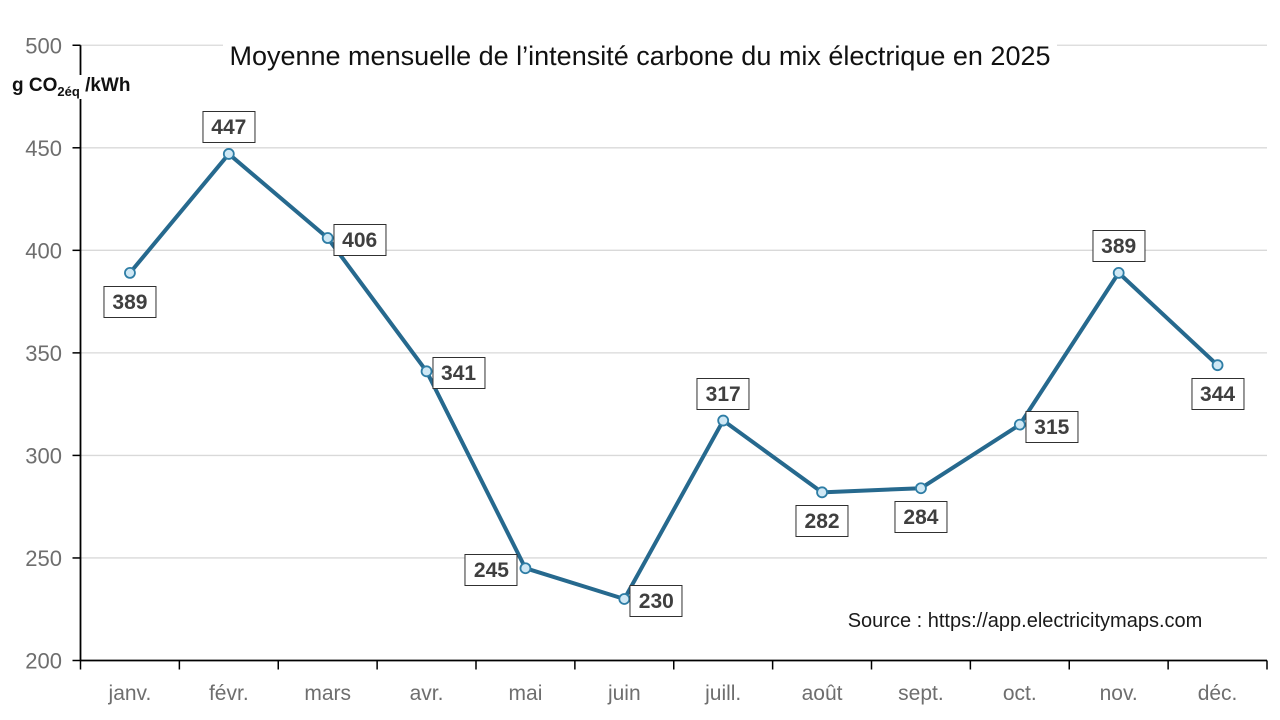 This screenshot has width=1280, height=720. What do you see at coordinates (35, 85) in the screenshot?
I see `y-axis-unit-prefix: g CO` at bounding box center [35, 85].